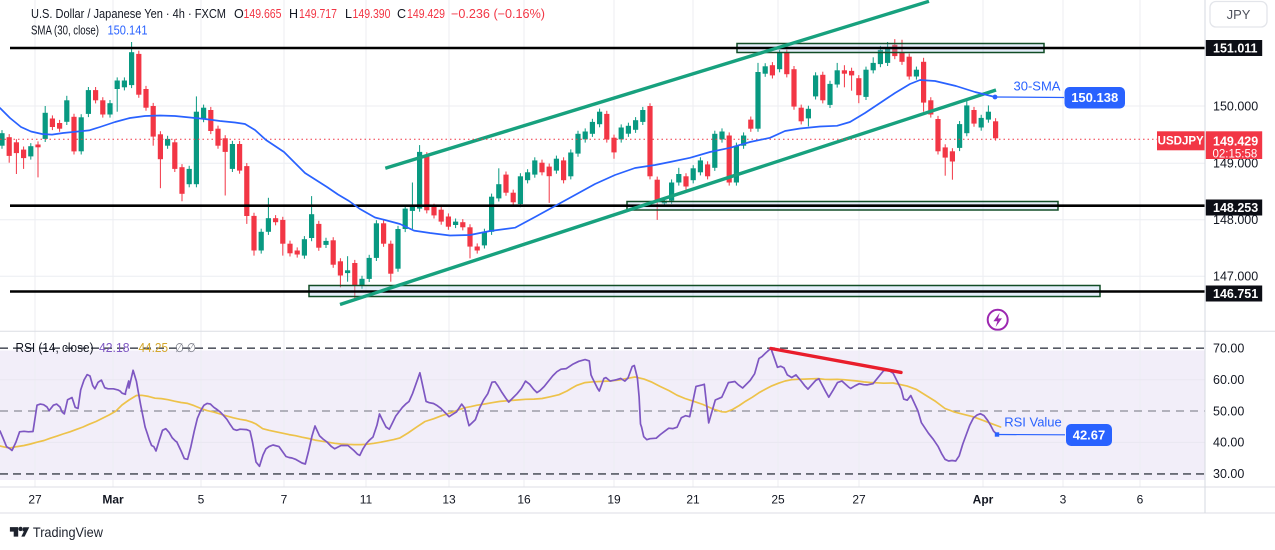  I want to click on svg-text: 21, so click(693, 500).